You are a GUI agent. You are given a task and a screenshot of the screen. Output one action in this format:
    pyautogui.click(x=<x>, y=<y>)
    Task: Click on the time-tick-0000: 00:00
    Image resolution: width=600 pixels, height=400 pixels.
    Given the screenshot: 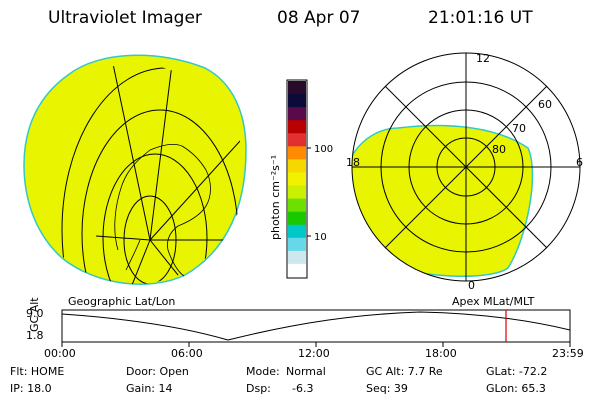 What is the action you would take?
    pyautogui.click(x=60, y=353)
    